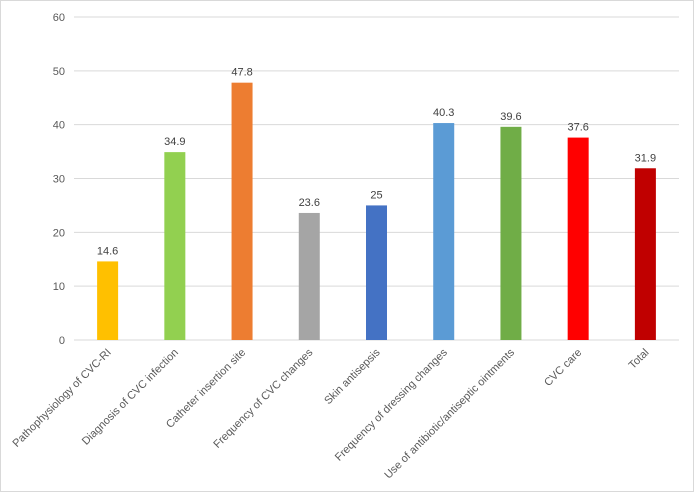 The height and width of the screenshot is (492, 694). I want to click on x-category-label: Frequency of dressing changes, so click(391, 404).